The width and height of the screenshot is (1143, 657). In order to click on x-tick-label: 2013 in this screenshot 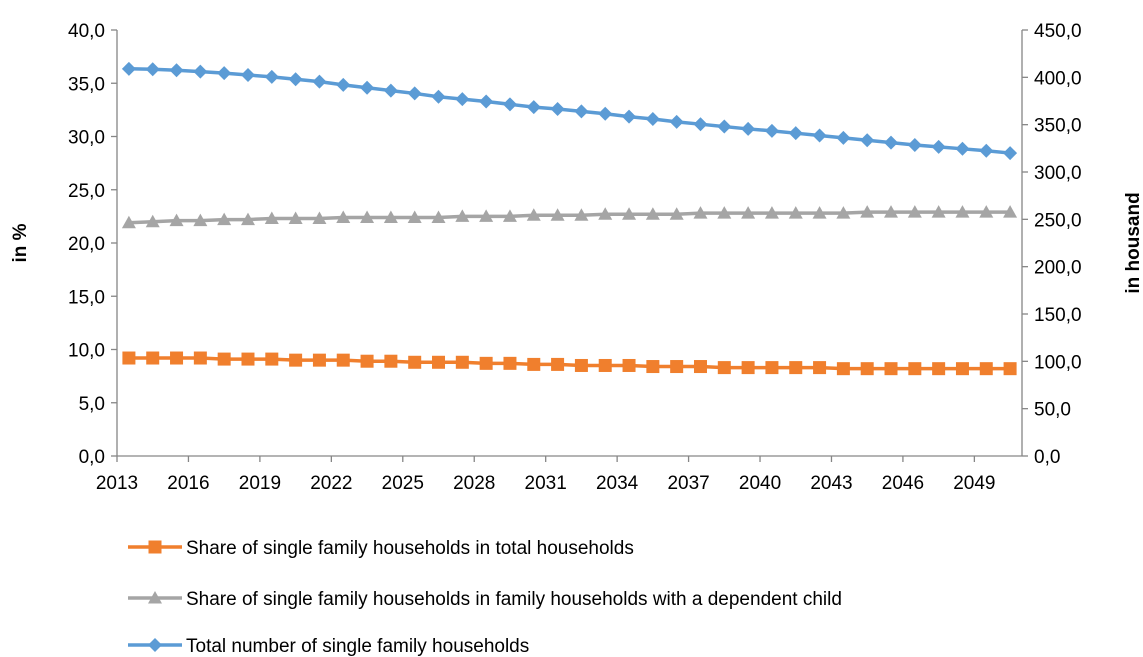, I will do `click(117, 483)`.